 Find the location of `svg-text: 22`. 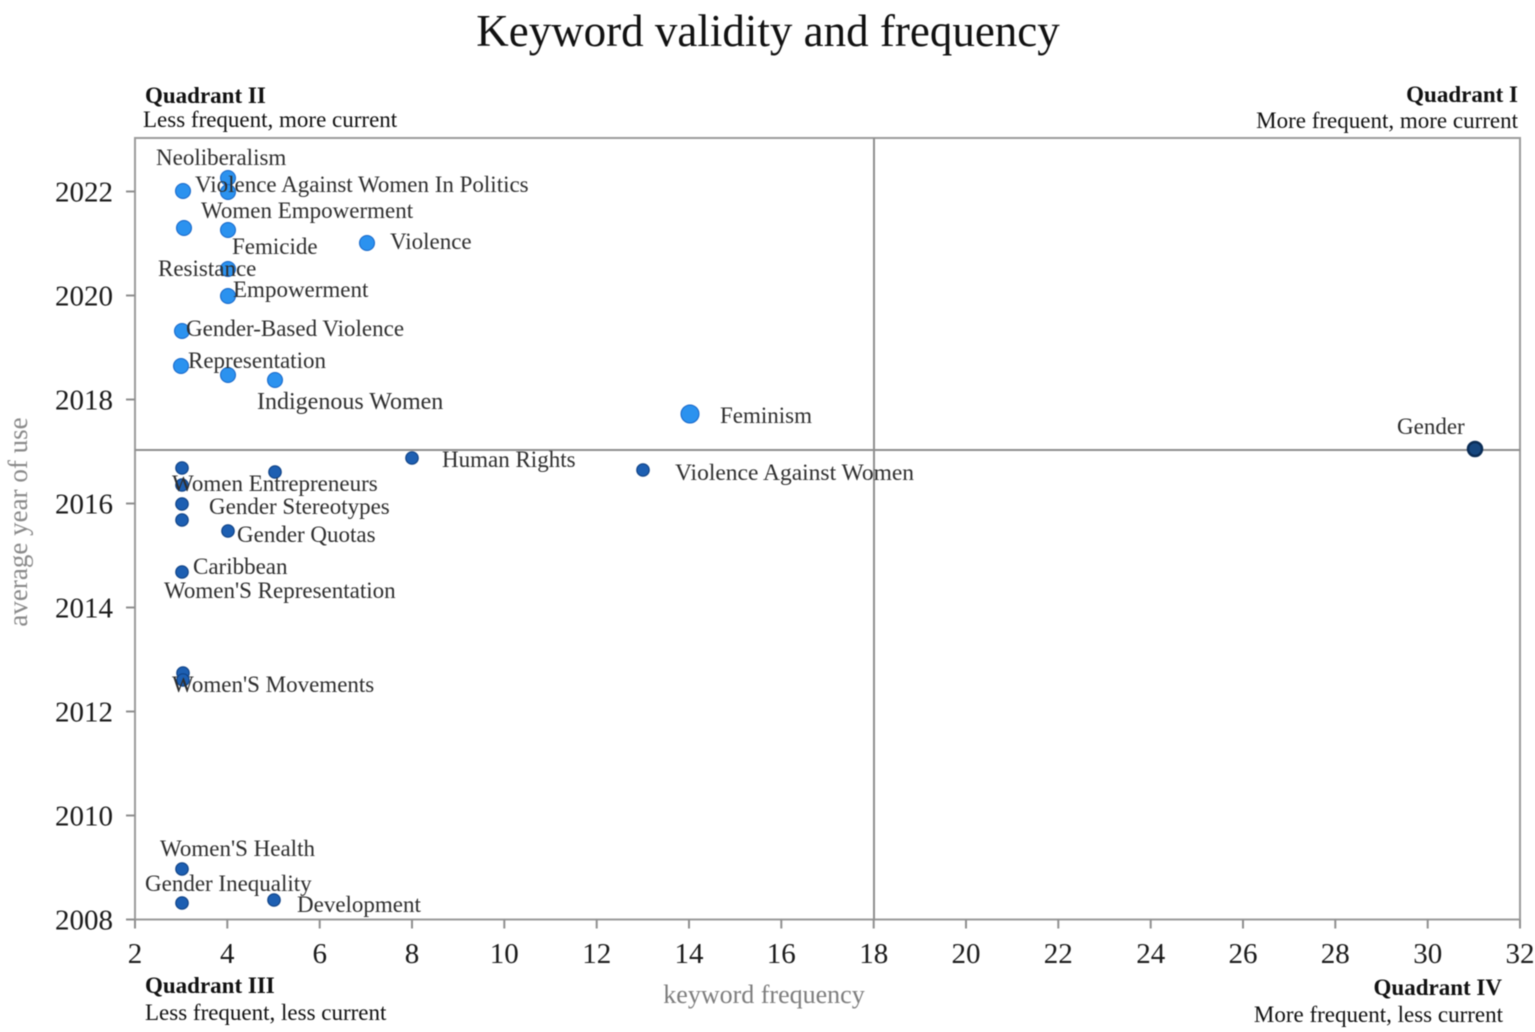

svg-text: 22 is located at coordinates (1058, 954).